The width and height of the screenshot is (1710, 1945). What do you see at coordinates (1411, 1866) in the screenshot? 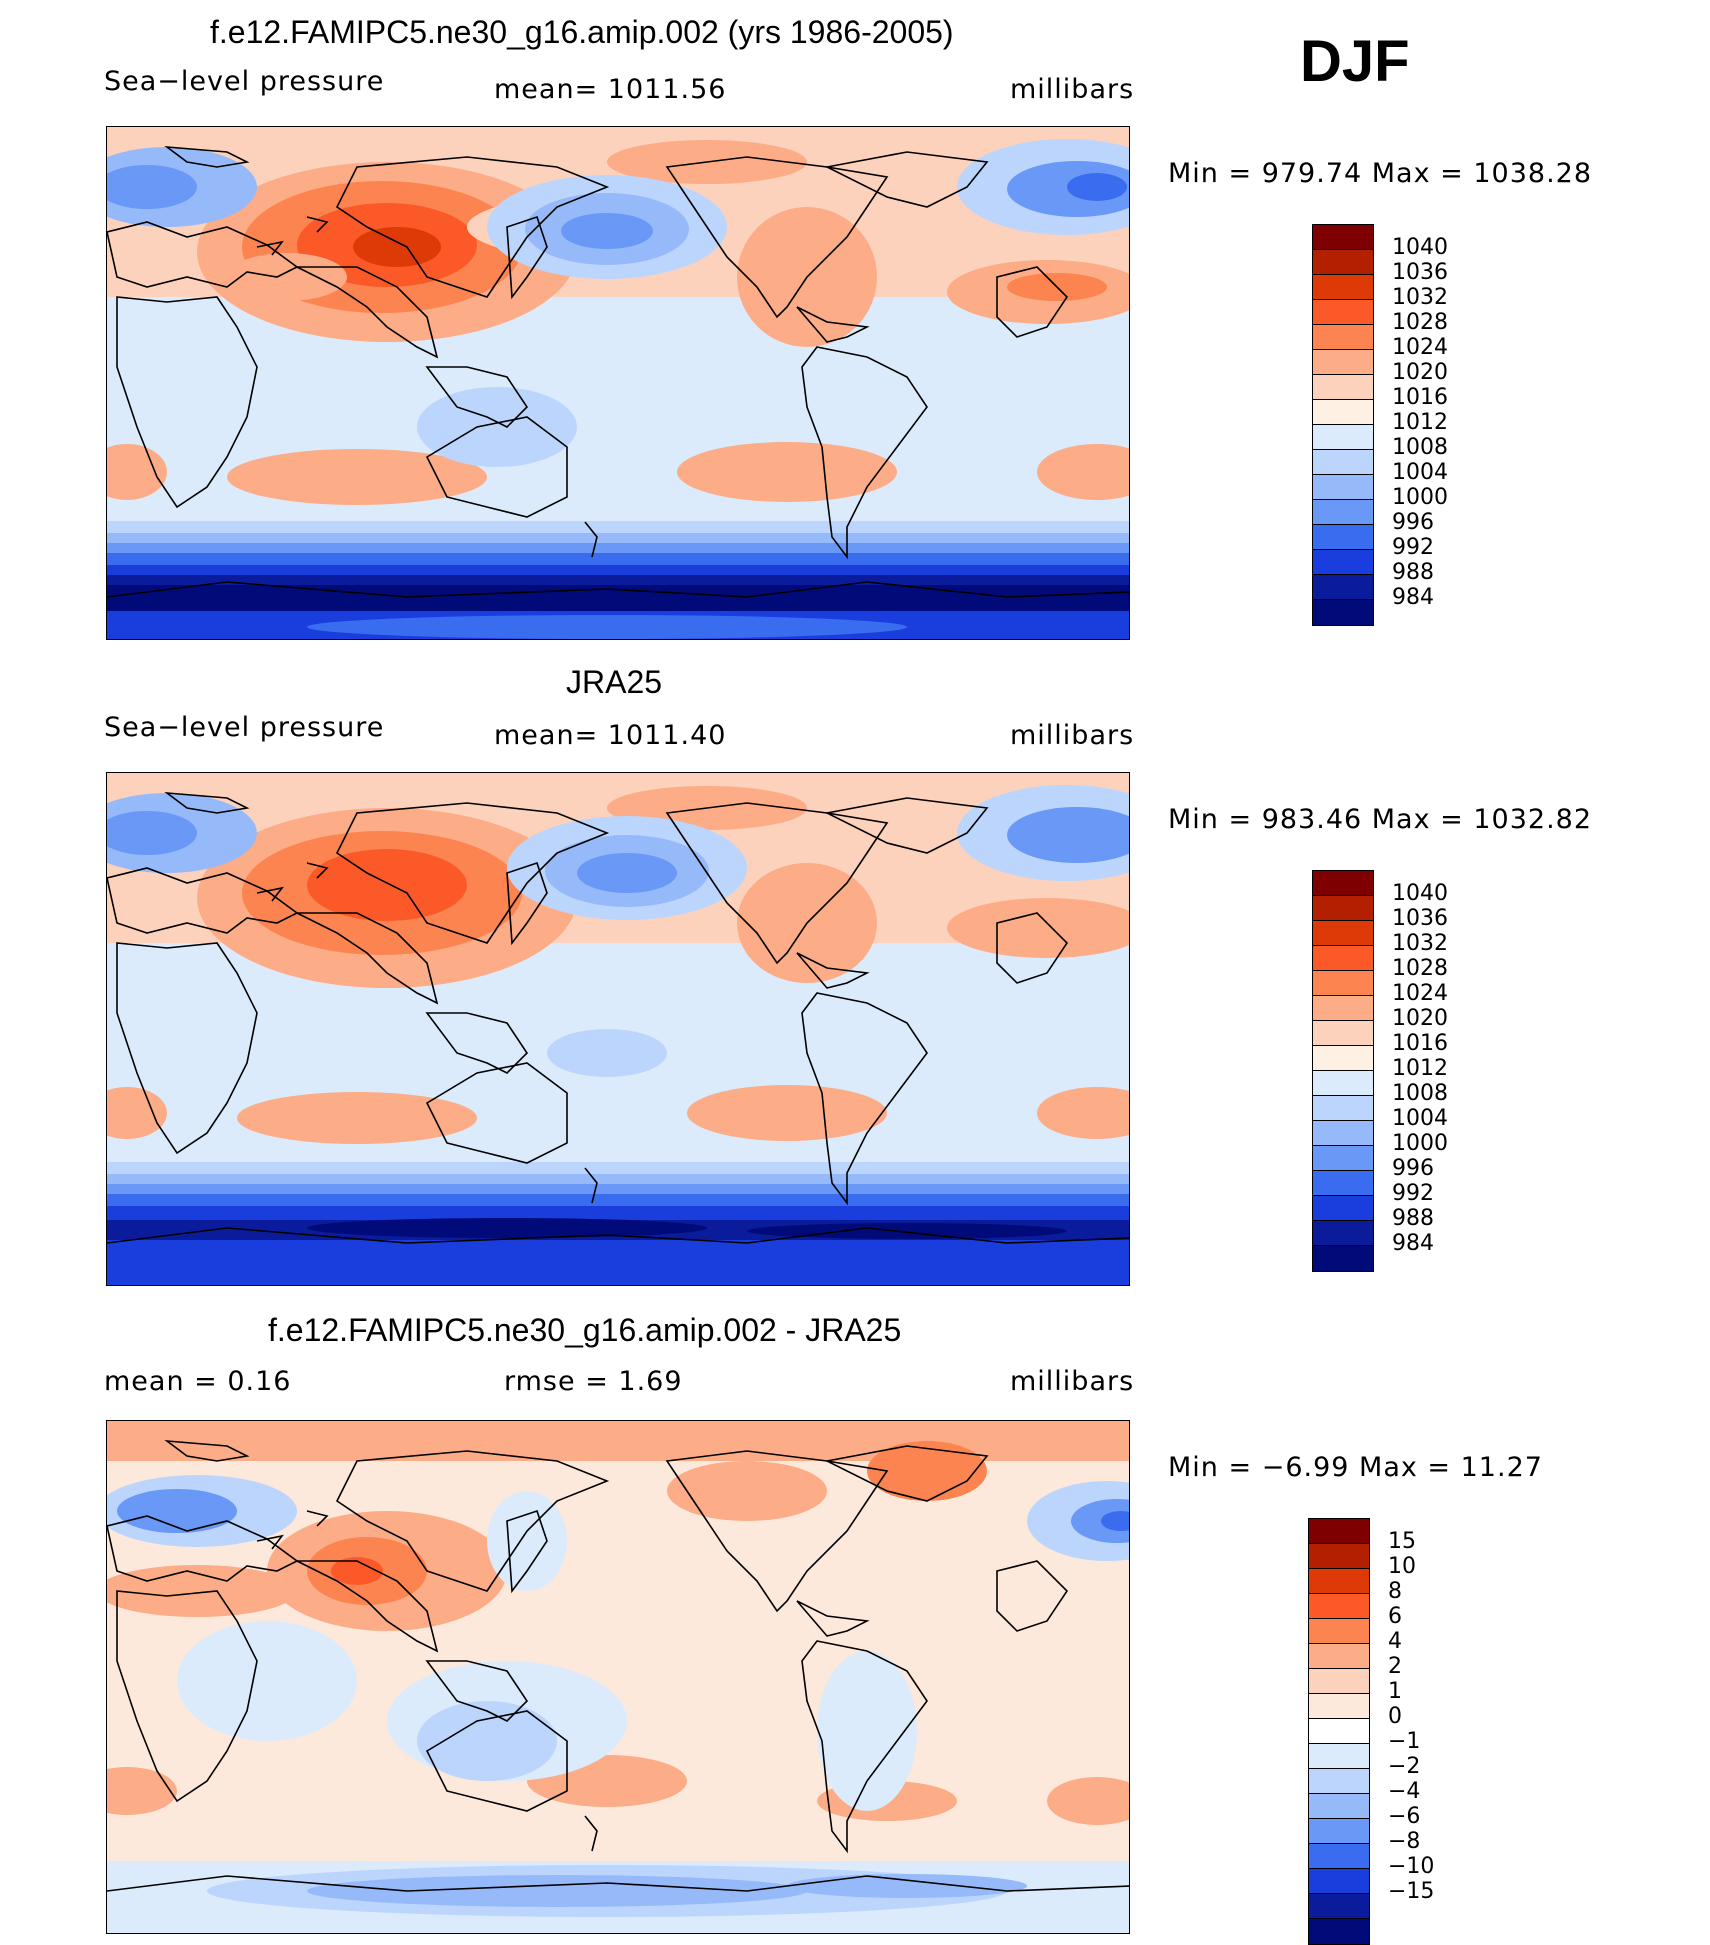
I see `colorbar-tick-label: −10` at bounding box center [1411, 1866].